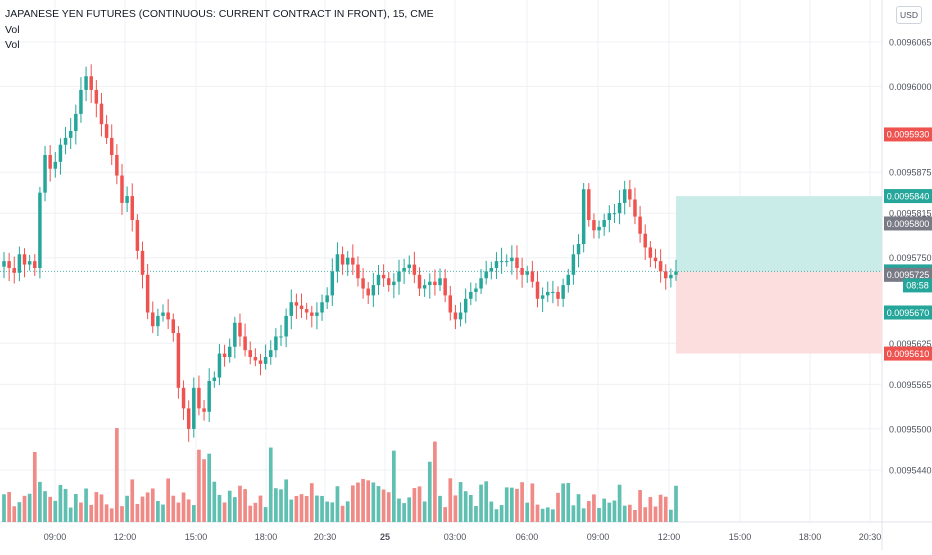  What do you see at coordinates (908, 313) in the screenshot?
I see `price-label-support-text: 0.0095670` at bounding box center [908, 313].